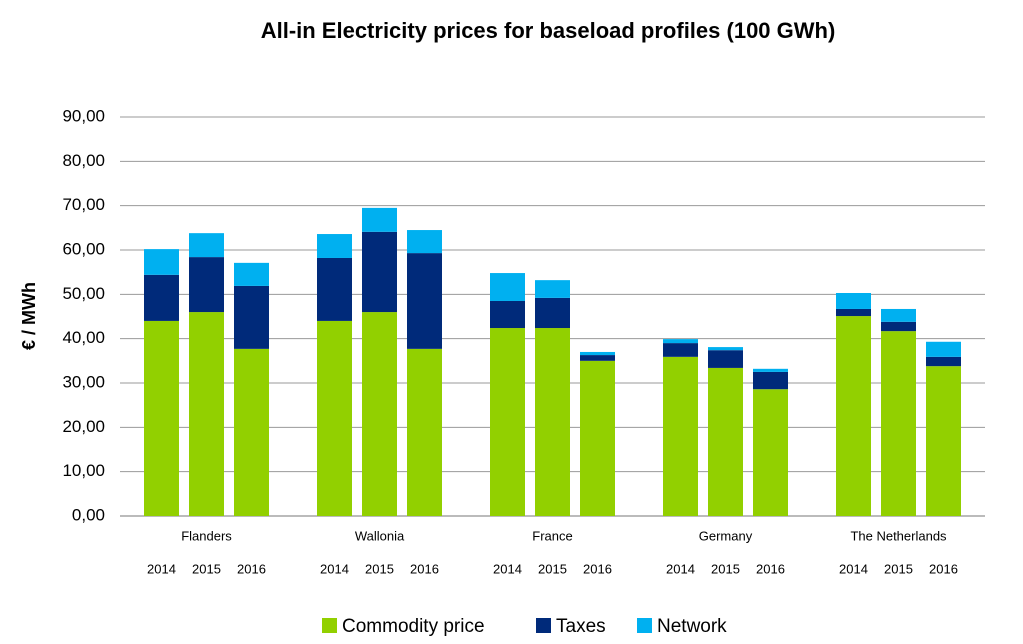 This screenshot has height=644, width=1023. Describe the element at coordinates (83, 248) in the screenshot. I see `y-tick-label: 60,00` at that location.